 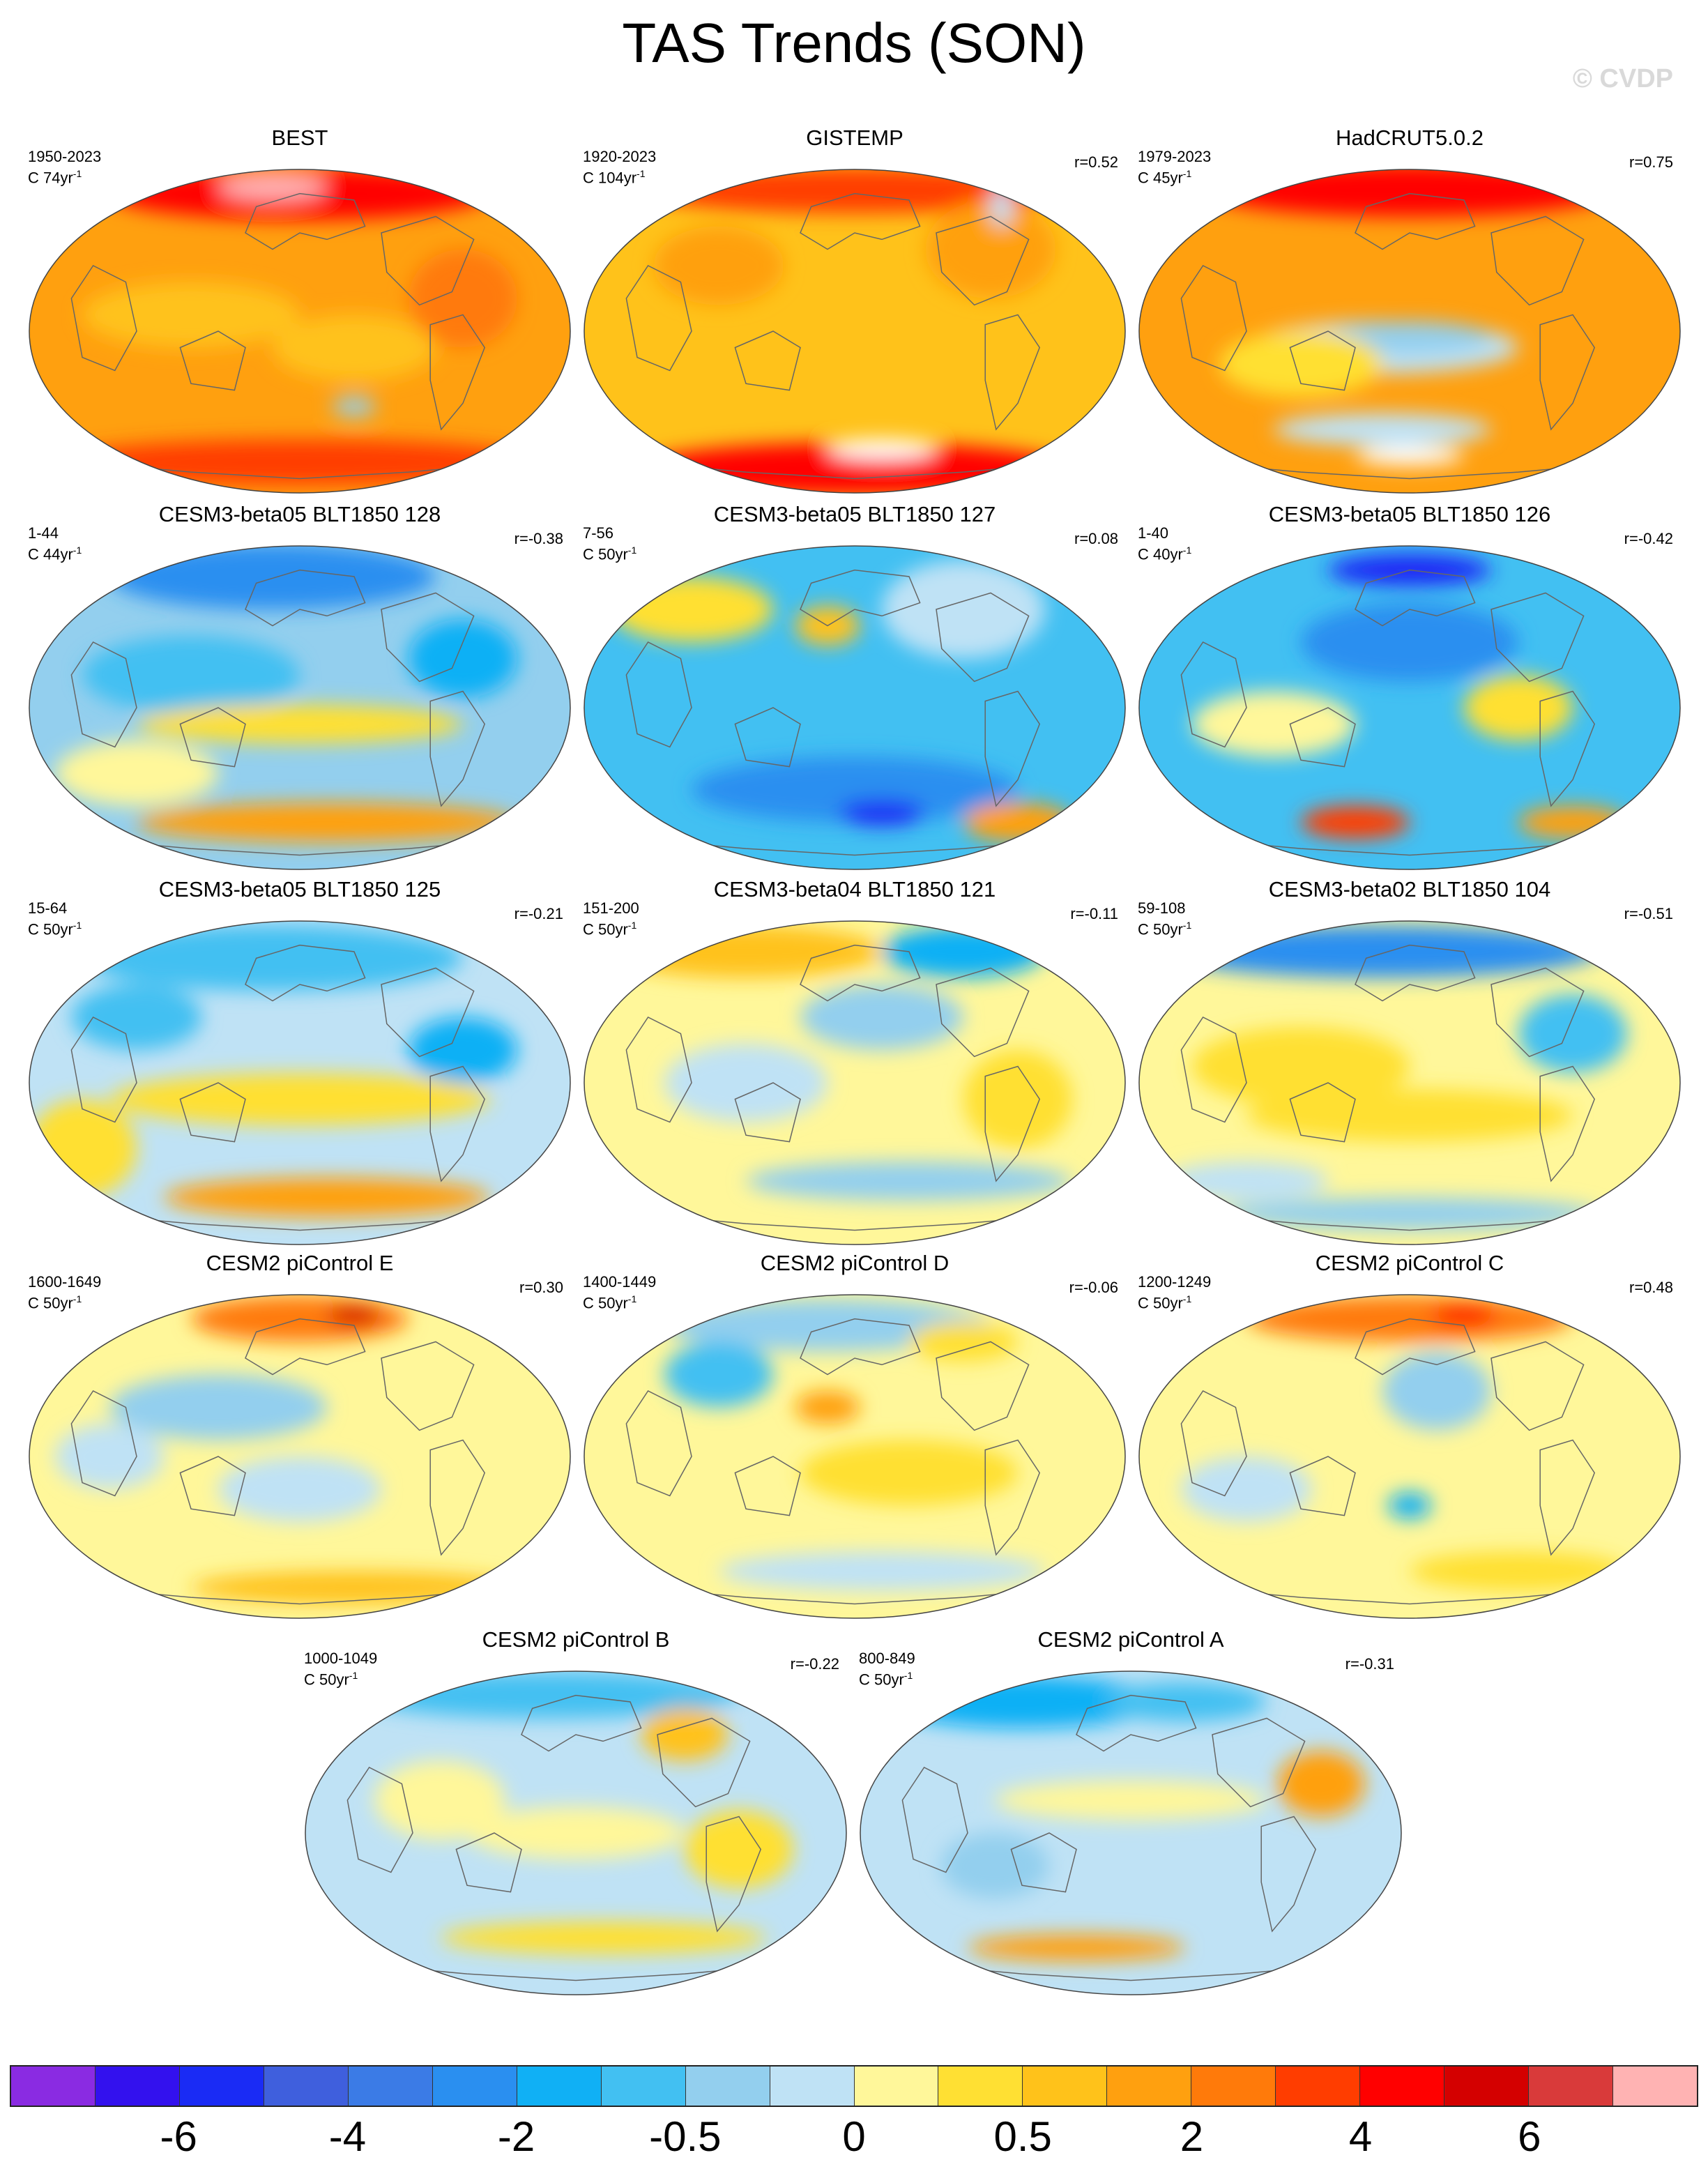 I want to click on map-panel: CESM2 piControl A 800-849 C 50yr-1 r=-0.31, so click(x=1131, y=1812).